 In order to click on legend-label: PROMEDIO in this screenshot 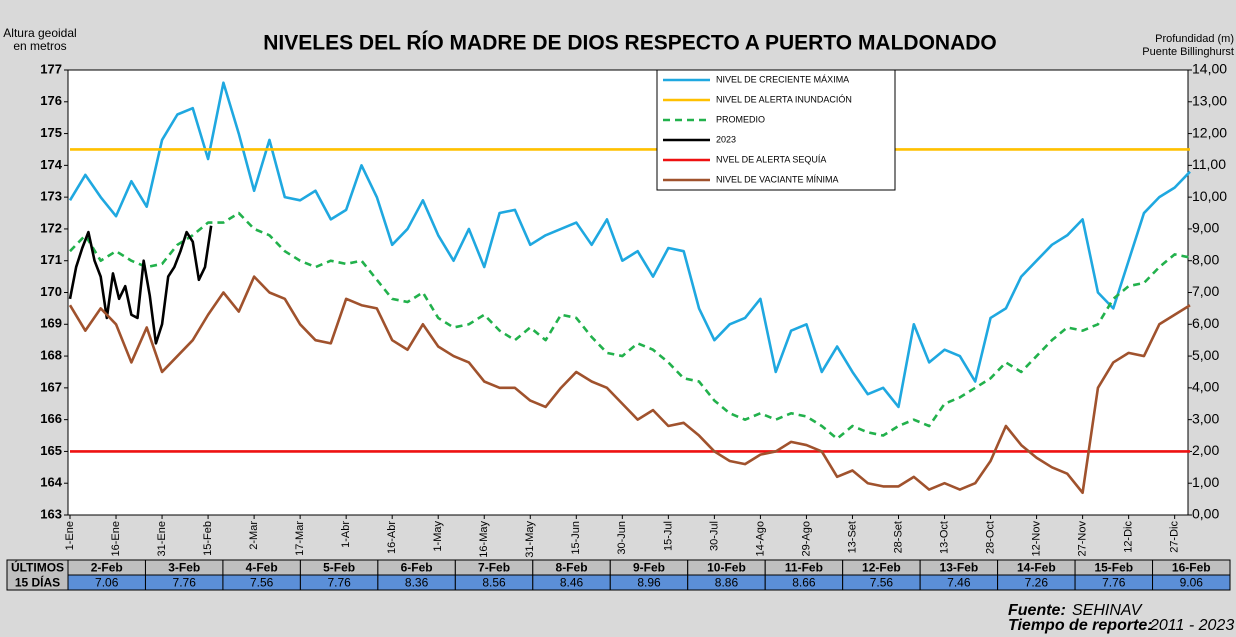, I will do `click(740, 119)`.